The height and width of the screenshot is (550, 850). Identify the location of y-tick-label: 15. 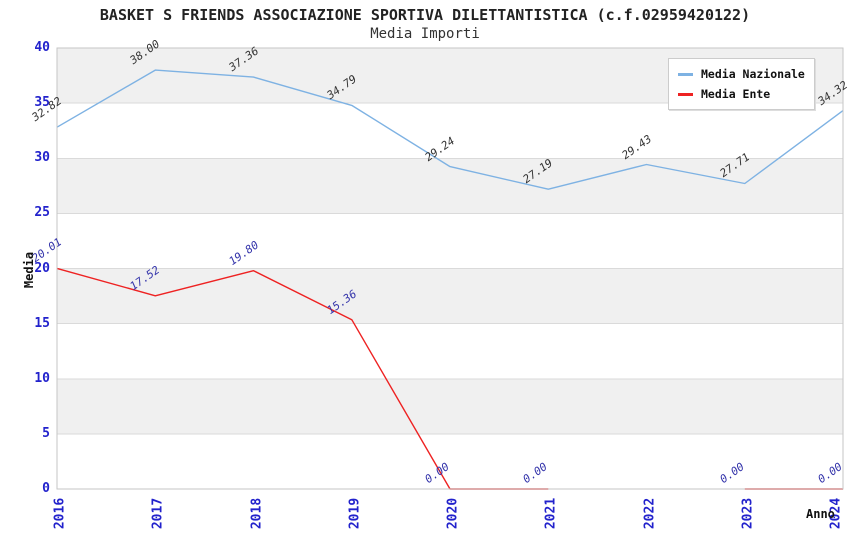
(42, 323).